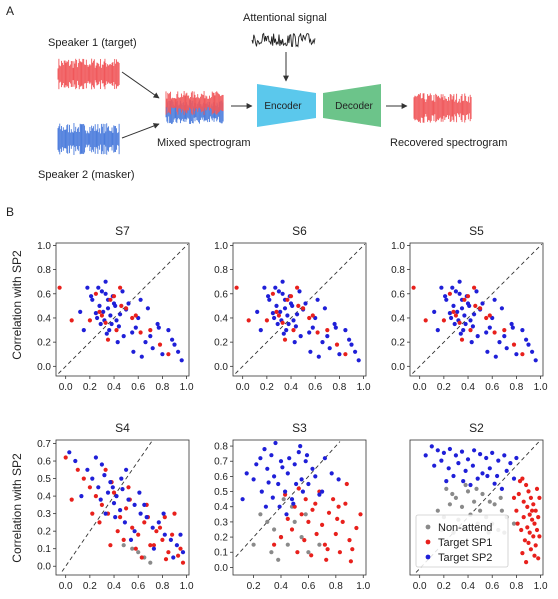  What do you see at coordinates (465, 543) in the screenshot?
I see `legend-entry: Target SP1` at bounding box center [465, 543].